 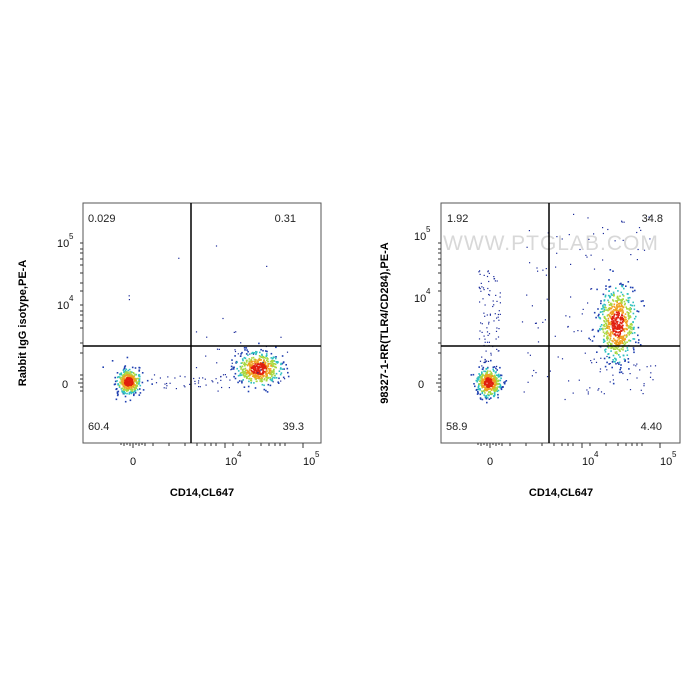 What do you see at coordinates (385, 322) in the screenshot?
I see `y-axis-label-right: 98327-1-RR(TLR4/CD284),PE-A` at bounding box center [385, 322].